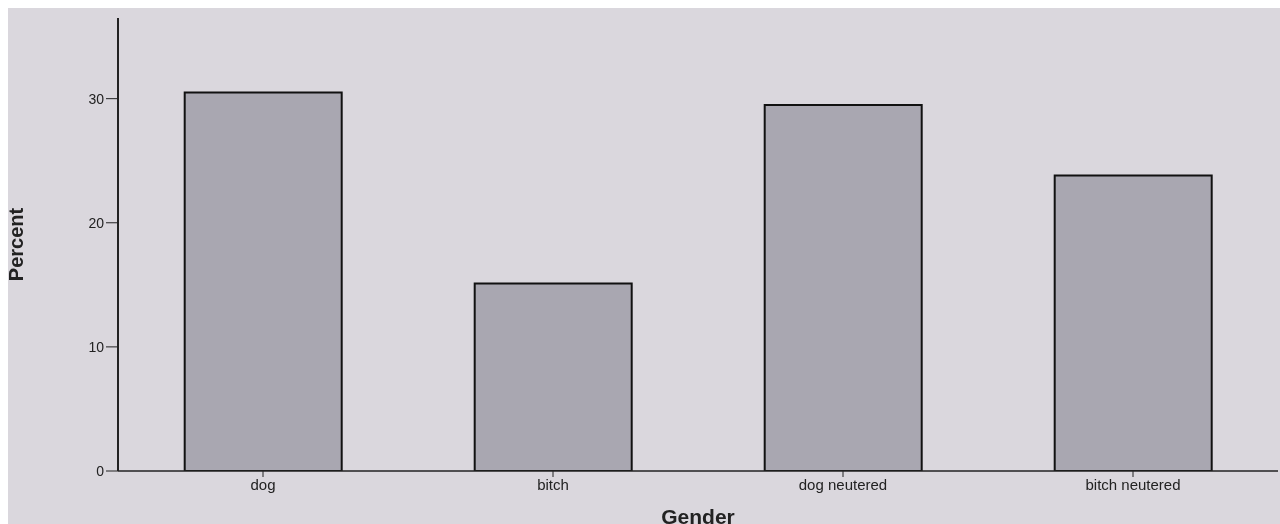 The width and height of the screenshot is (1280, 524). Describe the element at coordinates (698, 514) in the screenshot. I see `x-axis-title: Gender` at that location.